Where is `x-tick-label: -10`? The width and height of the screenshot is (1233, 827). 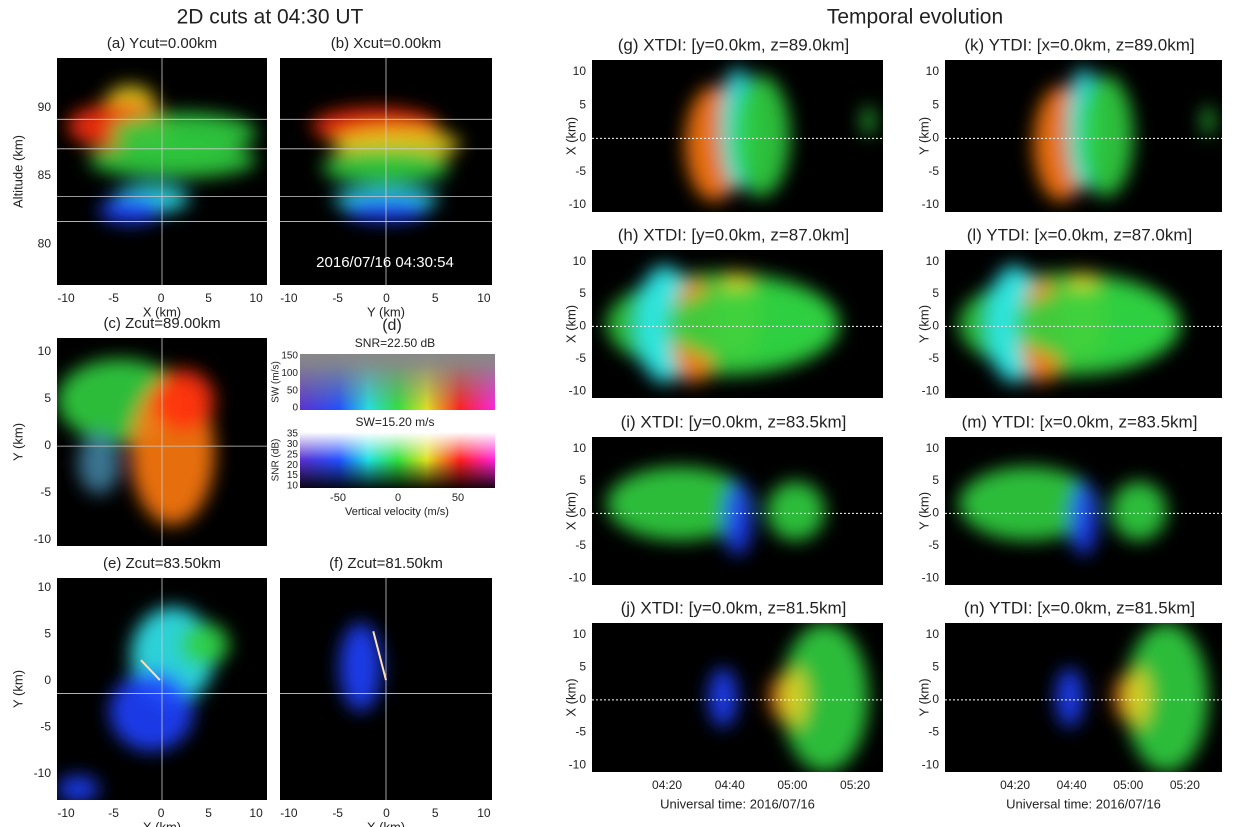
x-tick-label: -10 is located at coordinates (66, 298).